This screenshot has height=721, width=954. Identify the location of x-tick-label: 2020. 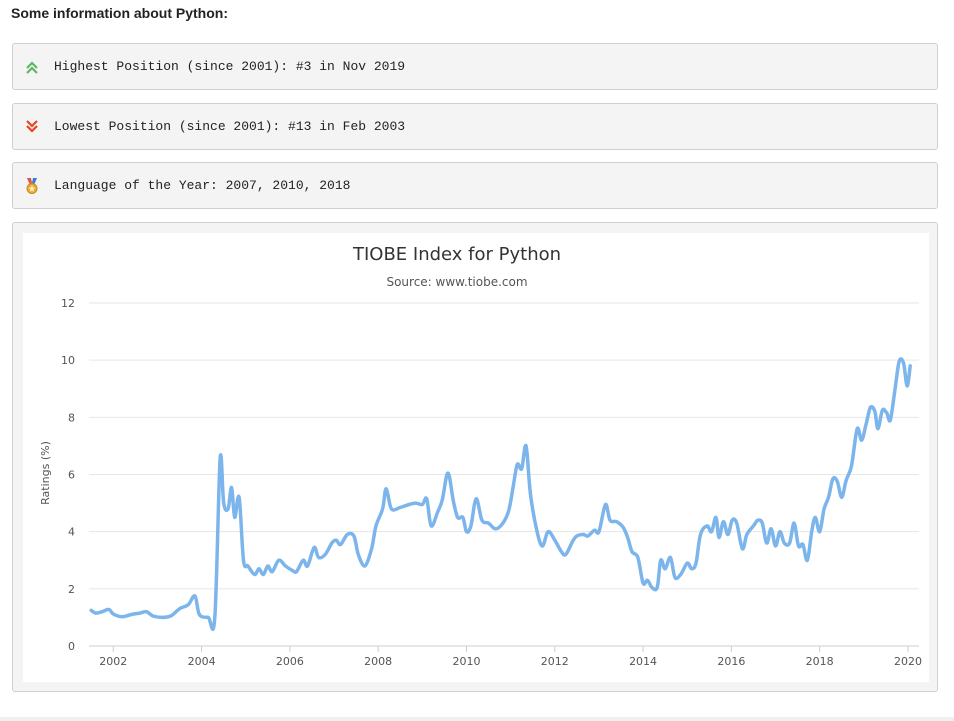
(908, 661).